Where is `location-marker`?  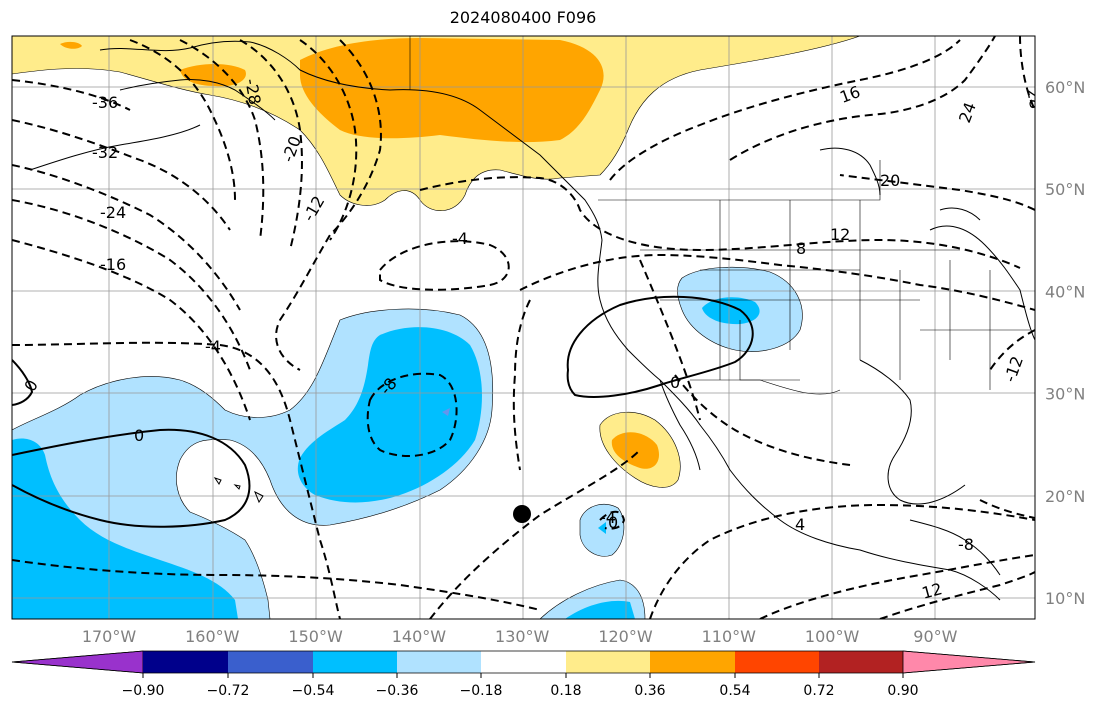
location-marker is located at coordinates (522, 514).